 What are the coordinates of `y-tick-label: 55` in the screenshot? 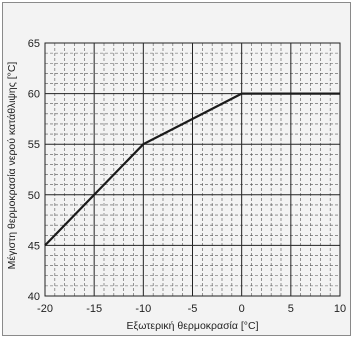 It's located at (34, 145).